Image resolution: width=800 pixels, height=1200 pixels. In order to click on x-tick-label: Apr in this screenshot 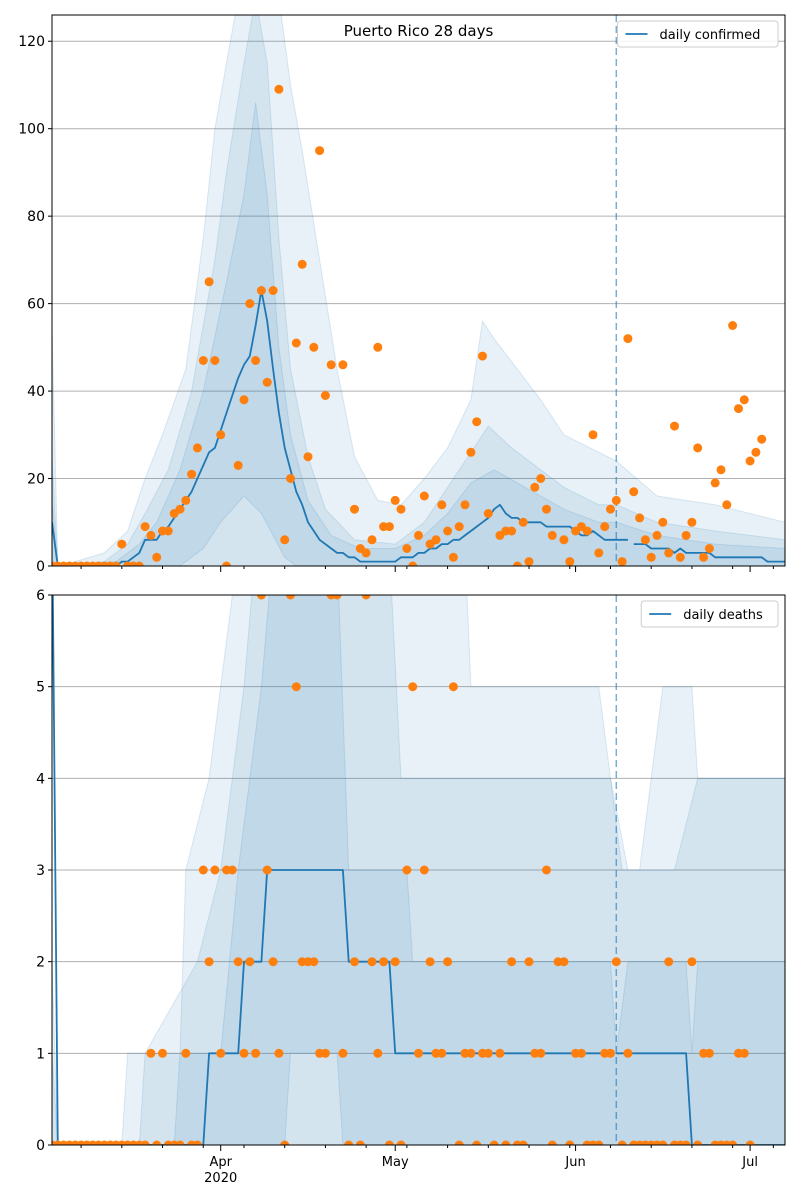, I will do `click(220, 1162)`.